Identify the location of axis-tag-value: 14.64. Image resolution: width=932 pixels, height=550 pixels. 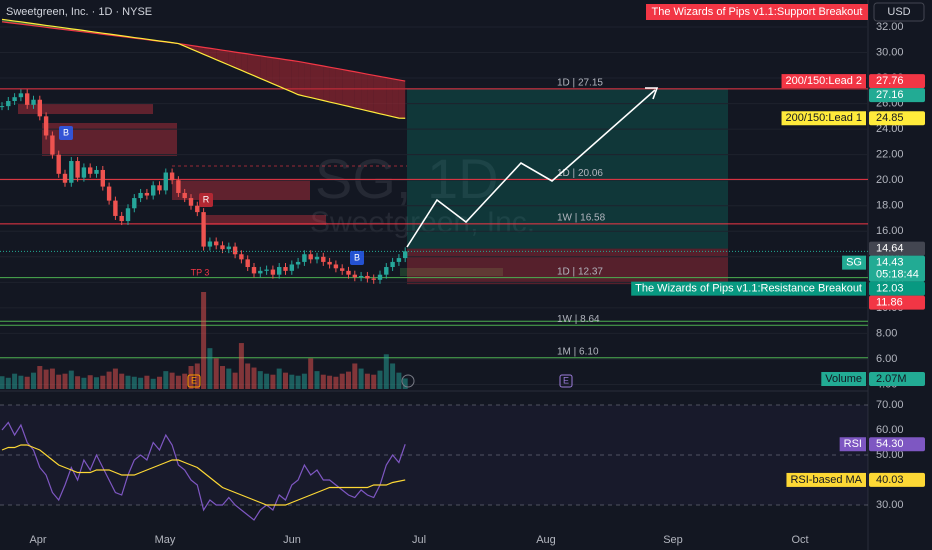
(890, 249).